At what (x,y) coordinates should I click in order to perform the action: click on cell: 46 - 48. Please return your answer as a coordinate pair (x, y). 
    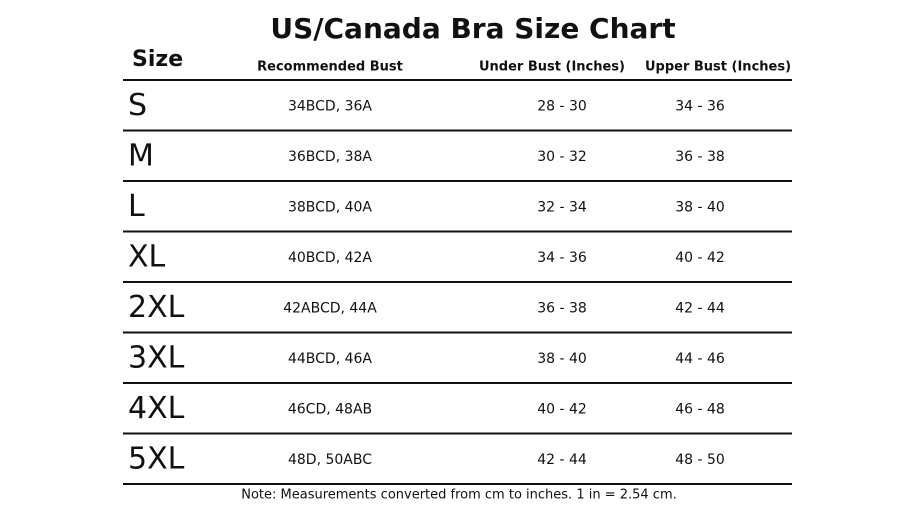
    Looking at the image, I should click on (700, 409).